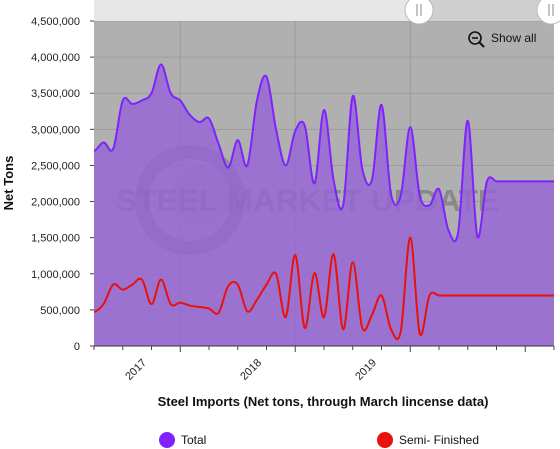 The width and height of the screenshot is (560, 449). Describe the element at coordinates (60, 311) in the screenshot. I see `y-tick-label: 500,000` at that location.